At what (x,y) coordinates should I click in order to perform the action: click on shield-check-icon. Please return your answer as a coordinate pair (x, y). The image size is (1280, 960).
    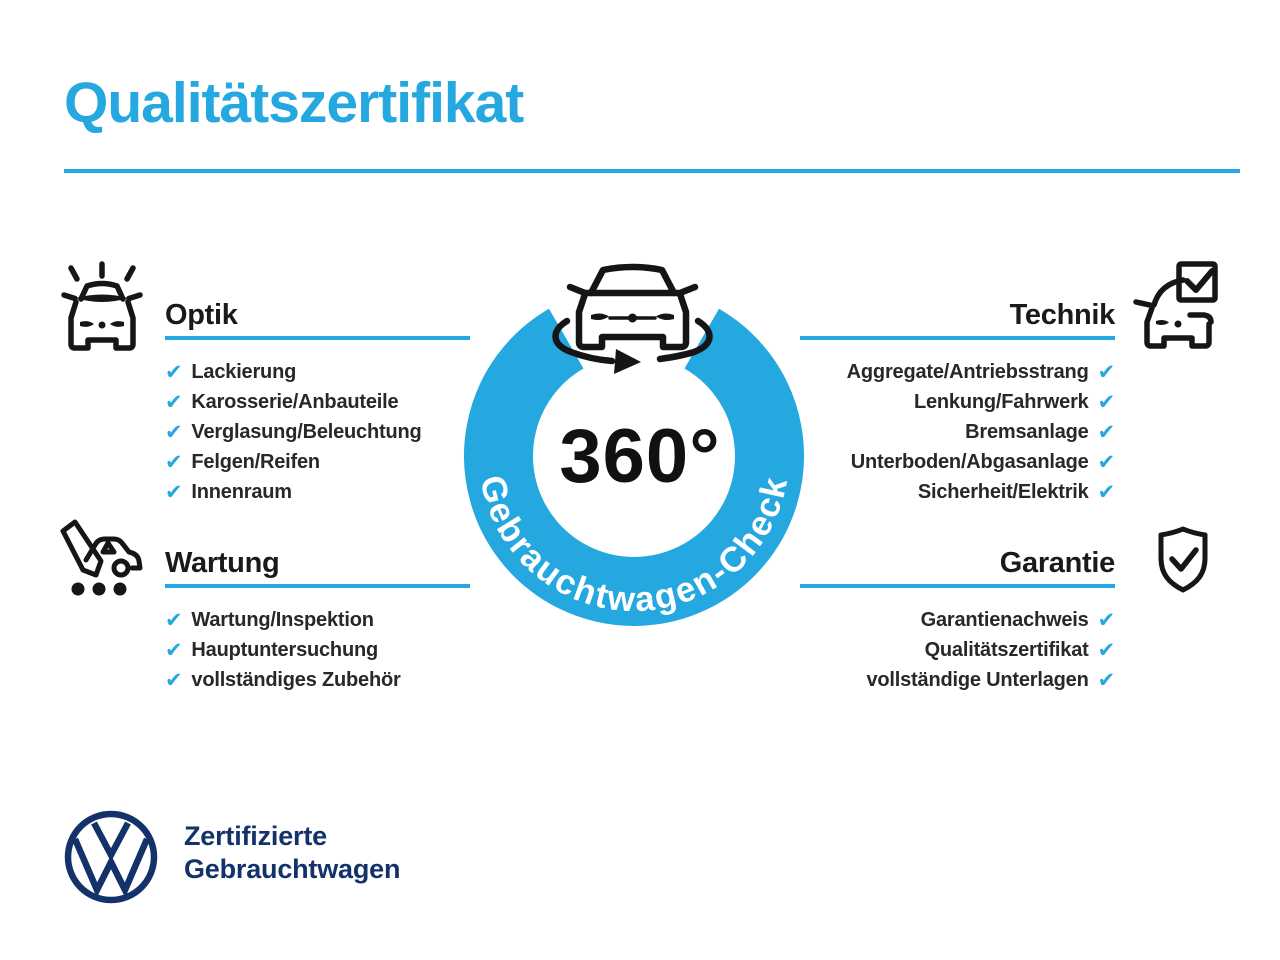
    Looking at the image, I should click on (1183, 559).